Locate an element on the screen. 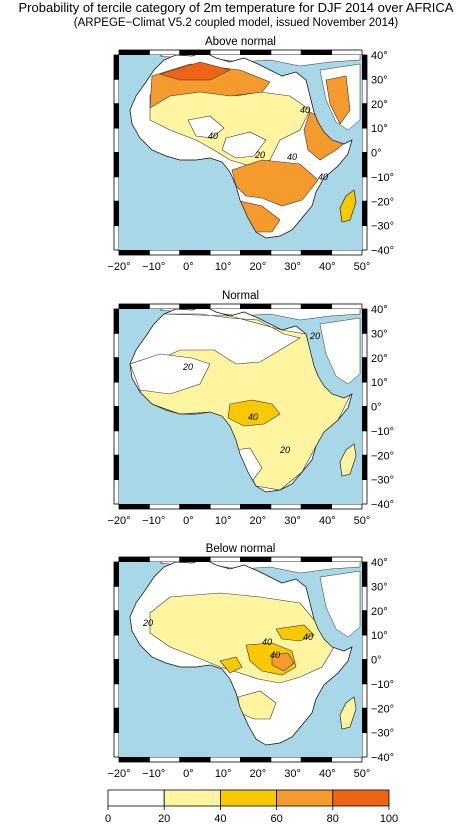  panel-title: Normal is located at coordinates (240, 296).